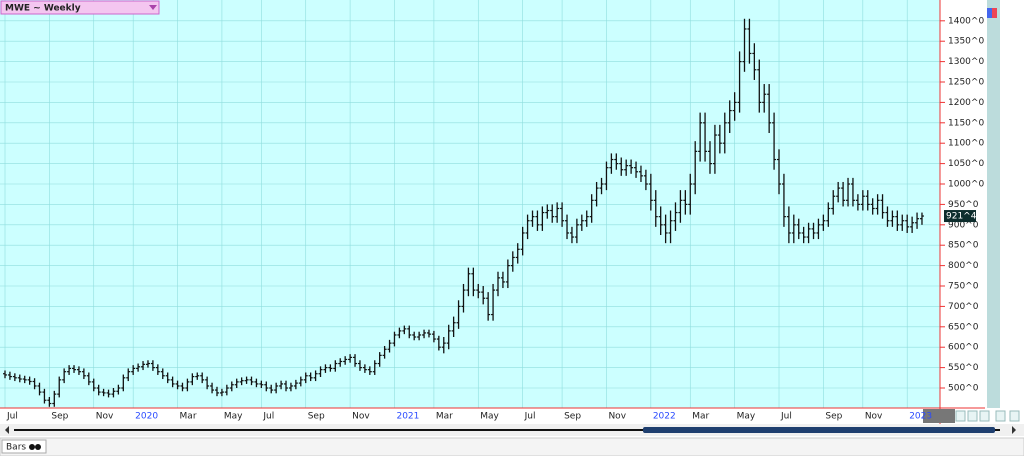 Image resolution: width=1024 pixels, height=456 pixels. What do you see at coordinates (966, 21) in the screenshot?
I see `y-tick-label: 1400^0` at bounding box center [966, 21].